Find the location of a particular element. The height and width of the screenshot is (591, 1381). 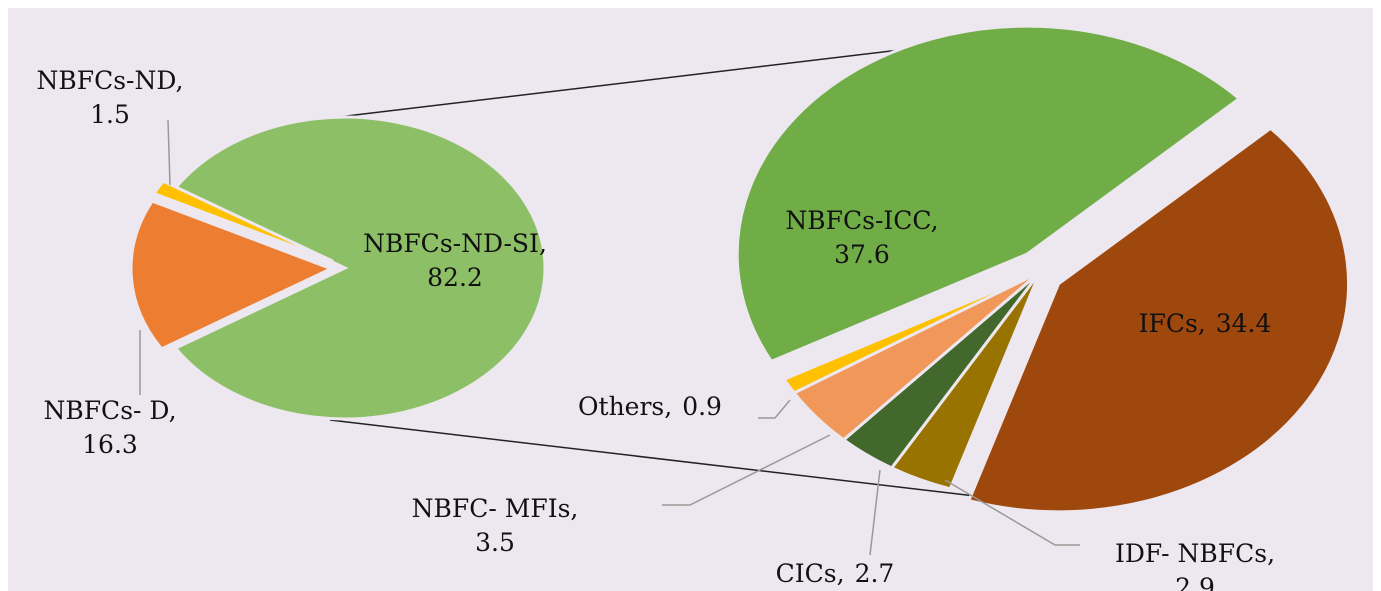

label-name: NBFCs-ND is located at coordinates (106, 80).